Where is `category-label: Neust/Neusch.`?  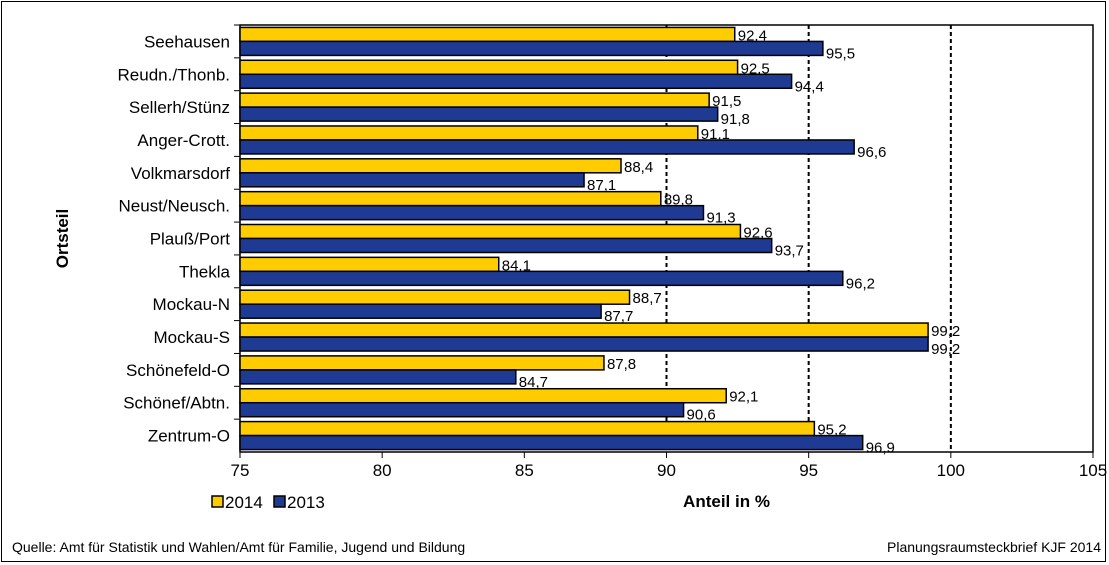
category-label: Neust/Neusch. is located at coordinates (175, 206).